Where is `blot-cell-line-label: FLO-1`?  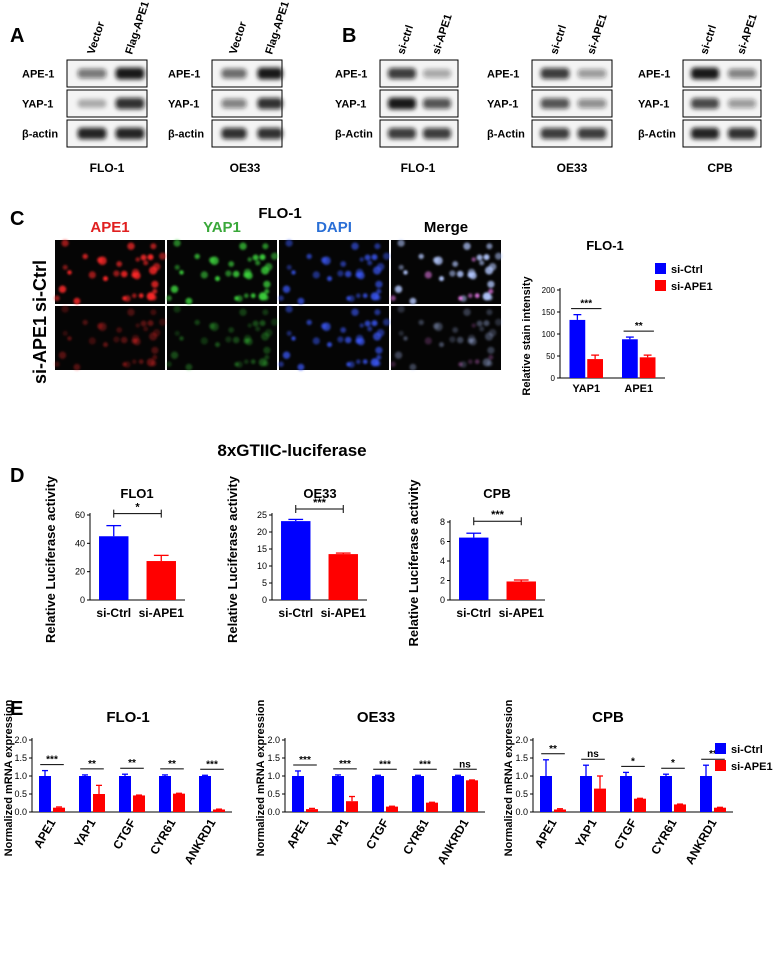
blot-cell-line-label: FLO-1 is located at coordinates (107, 168).